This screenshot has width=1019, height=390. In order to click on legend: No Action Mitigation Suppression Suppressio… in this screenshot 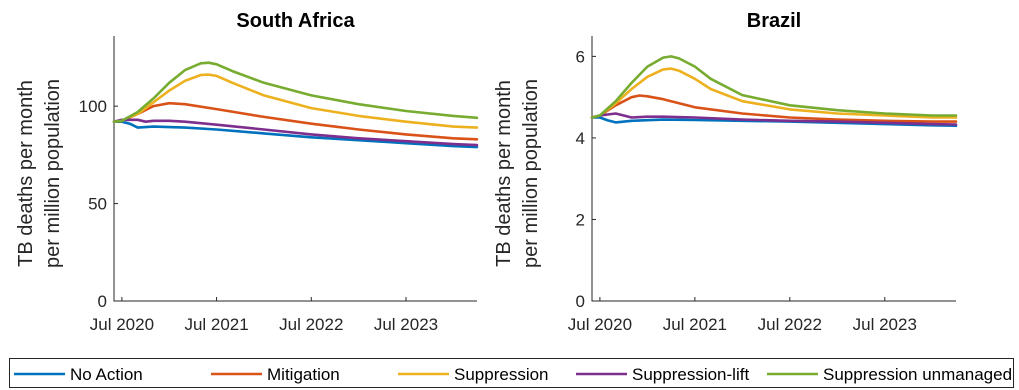, I will do `click(511, 373)`.